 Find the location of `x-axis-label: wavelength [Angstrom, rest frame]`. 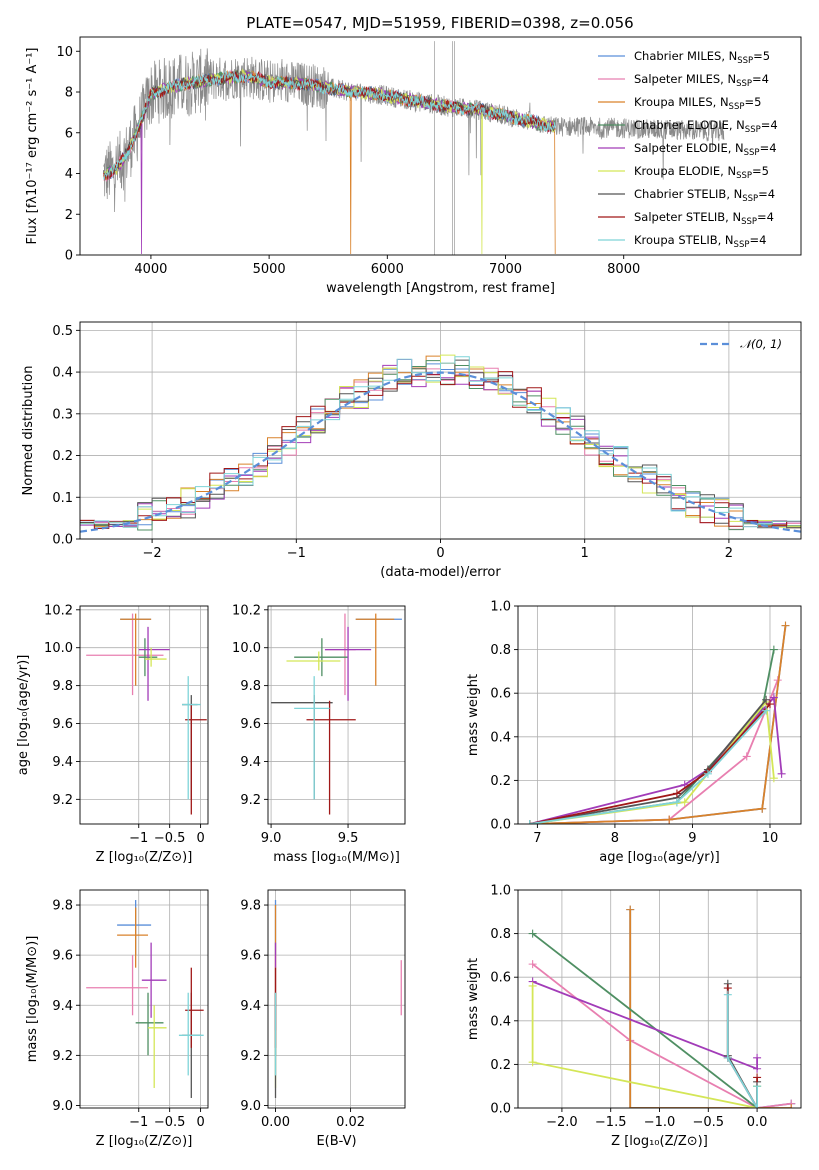

x-axis-label: wavelength [Angstrom, rest frame] is located at coordinates (440, 288).